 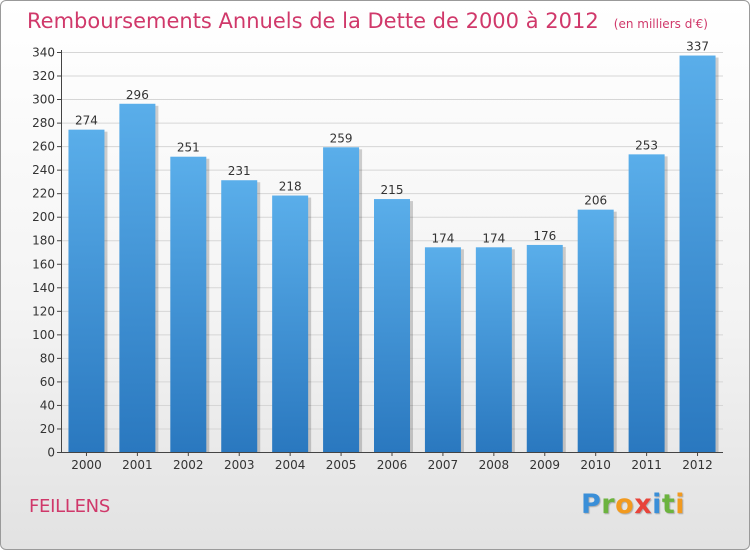 What do you see at coordinates (341, 138) in the screenshot?
I see `bar-value-label: 259` at bounding box center [341, 138].